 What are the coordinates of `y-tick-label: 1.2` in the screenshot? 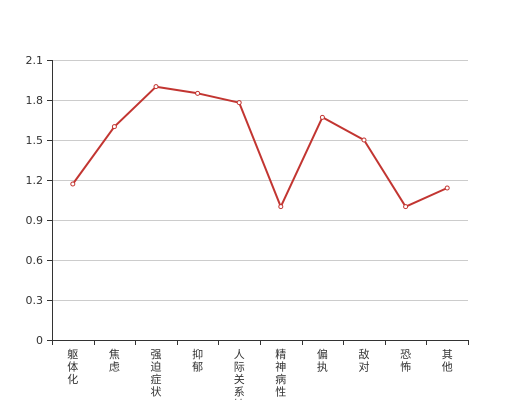 It's located at (35, 180).